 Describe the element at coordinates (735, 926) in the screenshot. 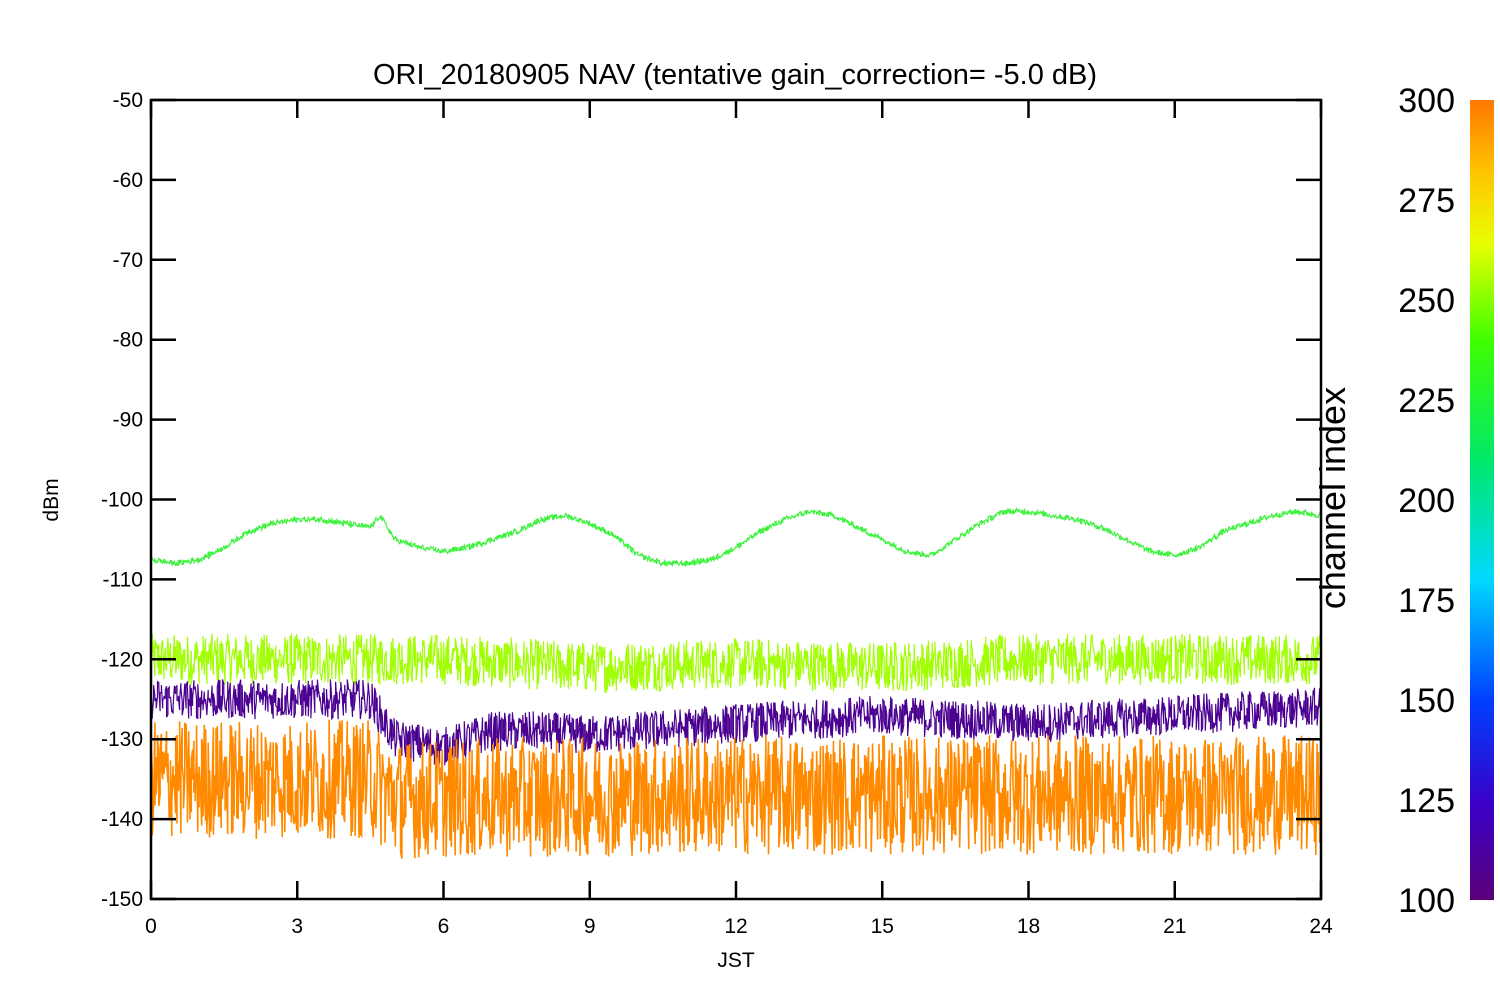

I see `x-tick-label: 12` at that location.